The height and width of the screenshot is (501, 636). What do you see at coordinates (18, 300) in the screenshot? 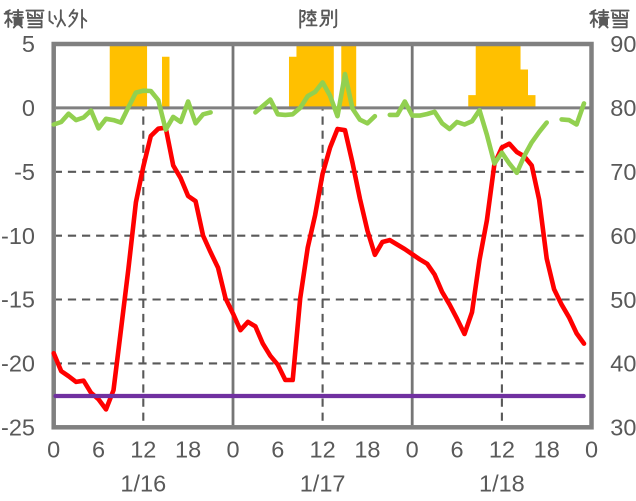
I see `svg-text: -15` at bounding box center [18, 300].